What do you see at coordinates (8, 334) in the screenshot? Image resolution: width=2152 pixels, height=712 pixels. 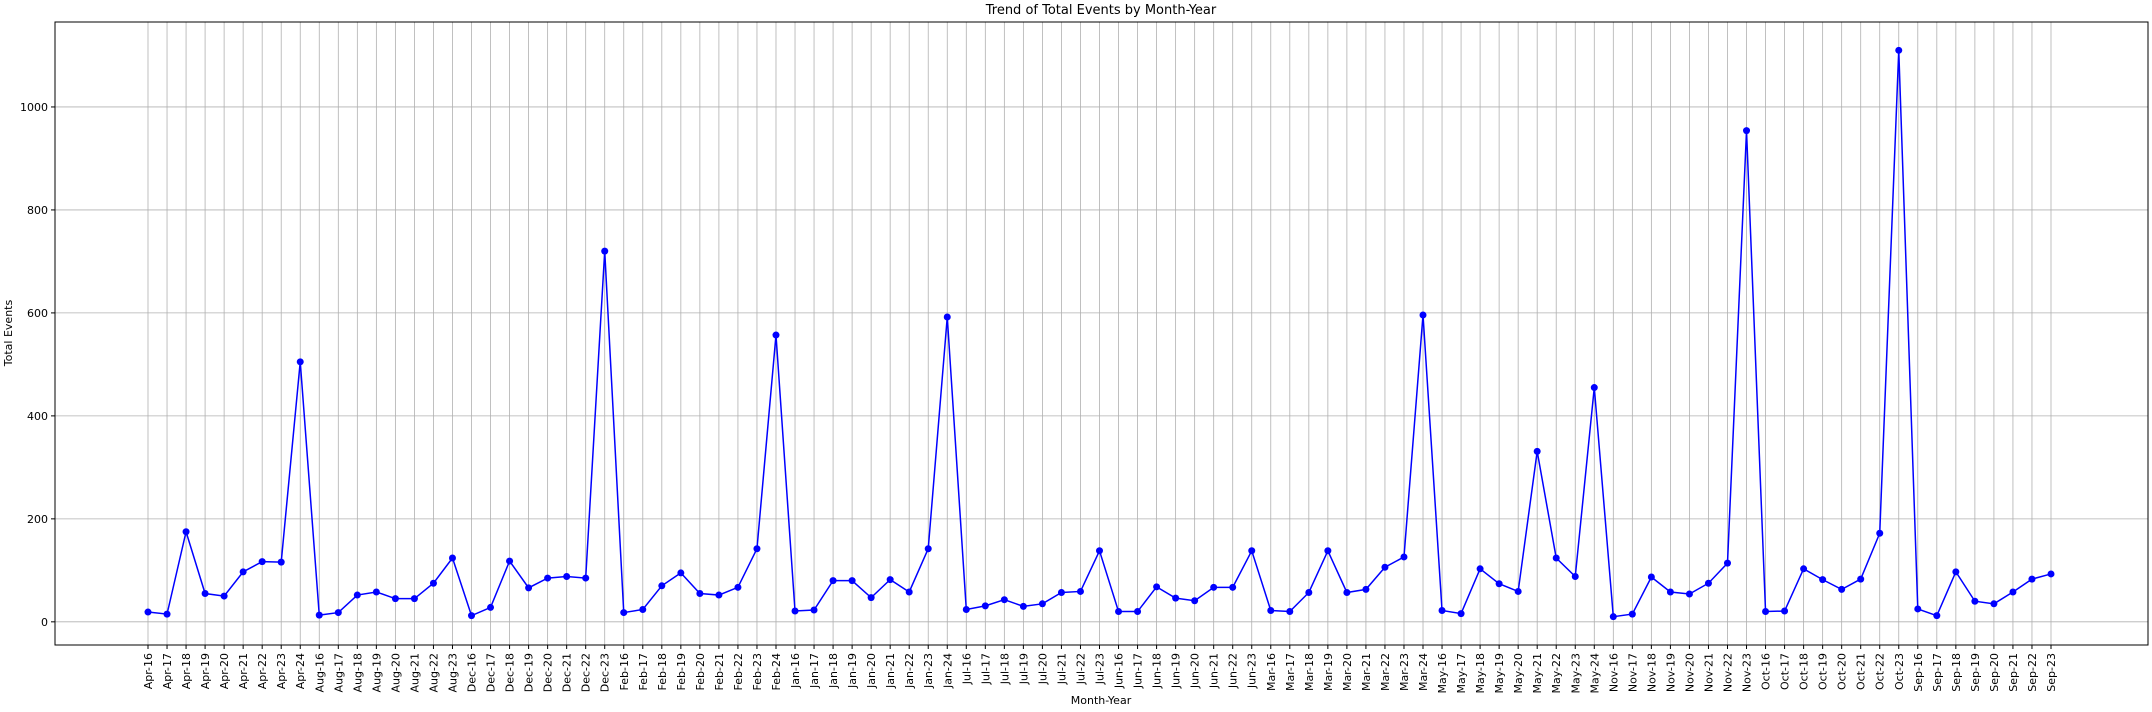 I see `y-axis-label: Total Events` at bounding box center [8, 334].